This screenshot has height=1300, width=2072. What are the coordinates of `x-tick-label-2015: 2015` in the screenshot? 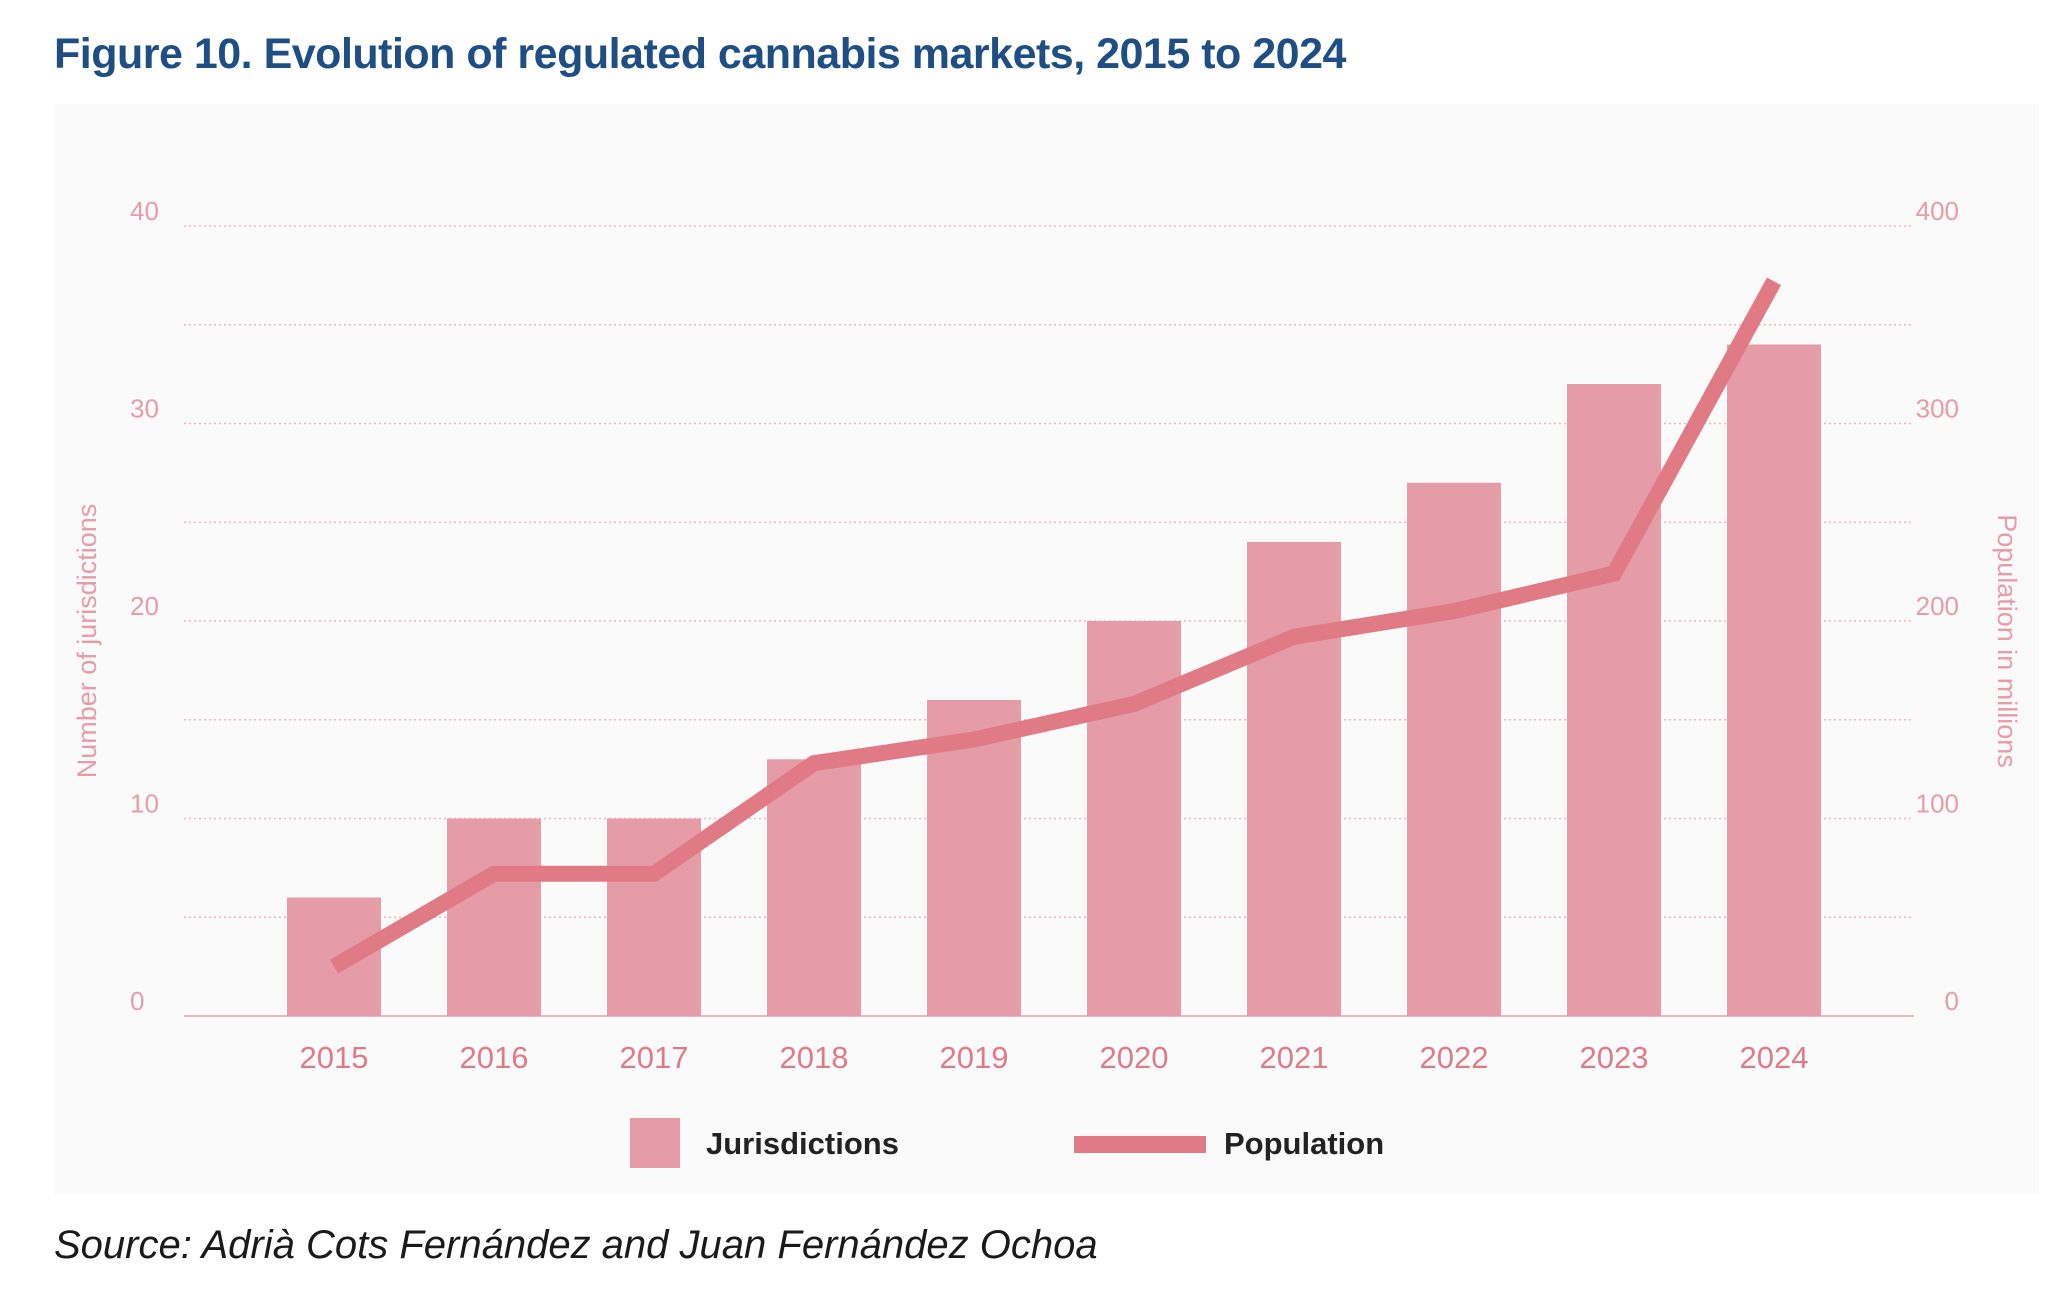 It's located at (334, 1057).